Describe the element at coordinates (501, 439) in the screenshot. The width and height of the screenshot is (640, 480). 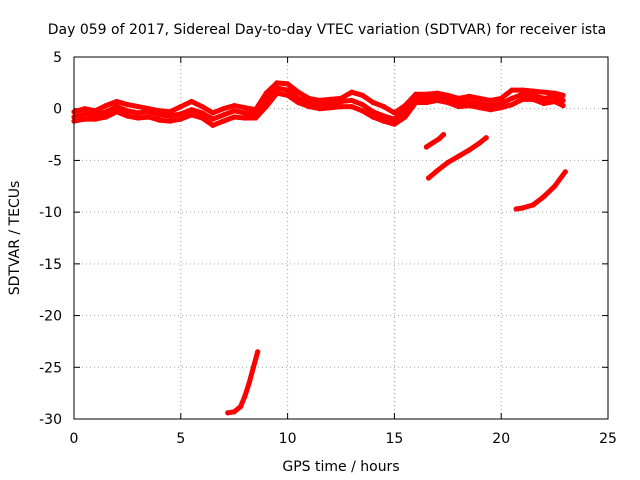
I see `x-tick-label: 20` at that location.